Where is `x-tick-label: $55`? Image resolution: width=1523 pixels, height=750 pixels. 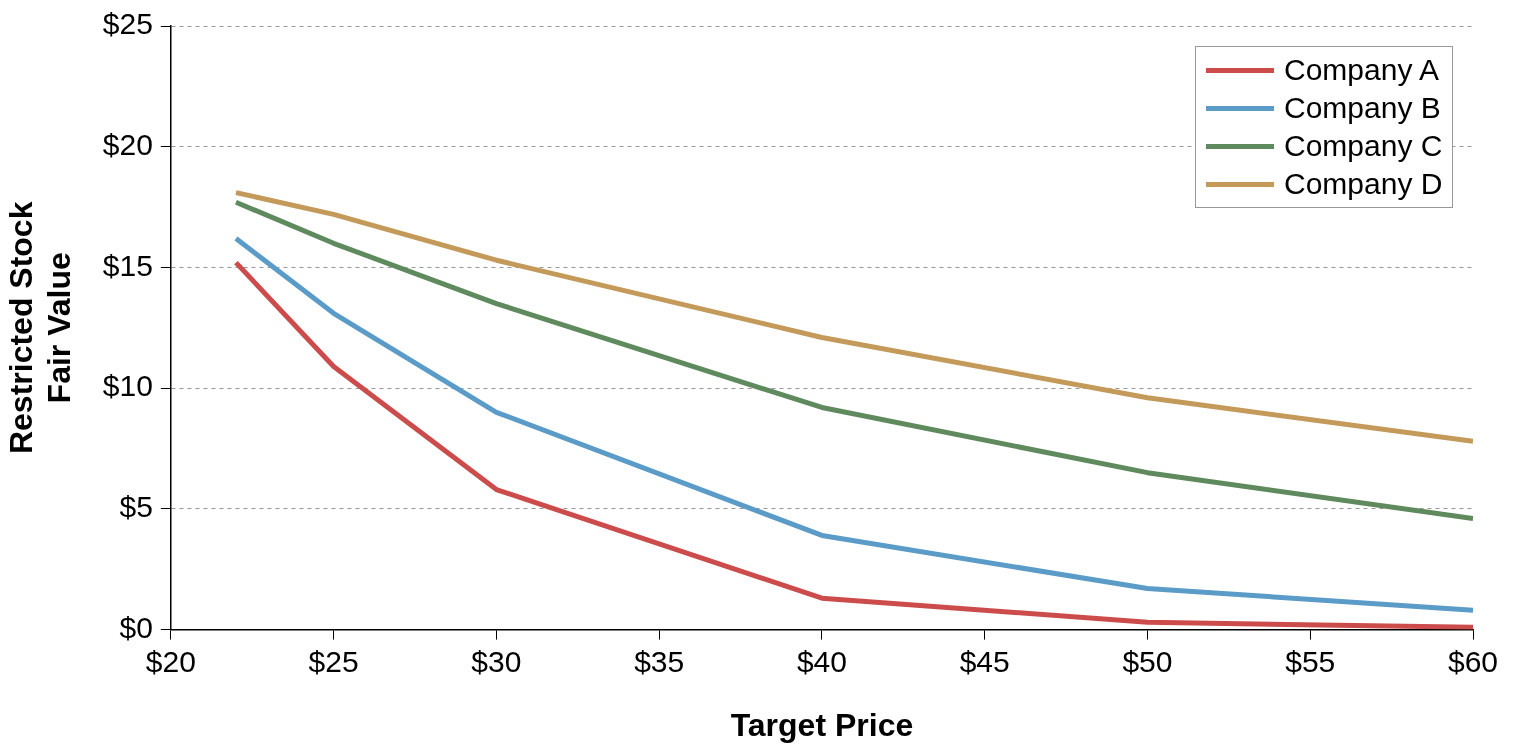 x-tick-label: $55 is located at coordinates (1310, 661).